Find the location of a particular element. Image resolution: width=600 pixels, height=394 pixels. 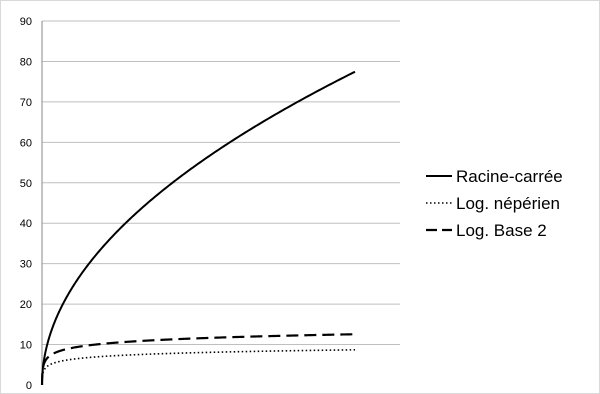

y-tick-label: 60 is located at coordinates (26, 143).